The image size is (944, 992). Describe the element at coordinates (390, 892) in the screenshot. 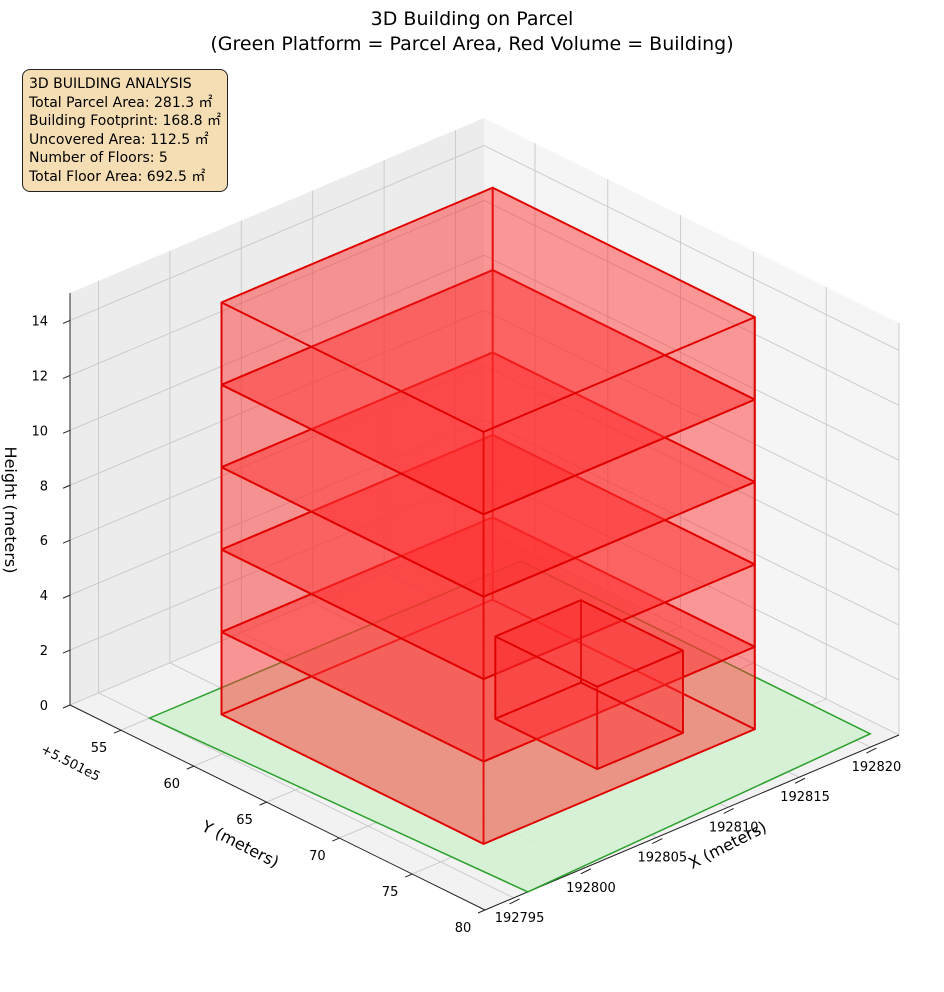

I see `y-tick-label: 75` at that location.